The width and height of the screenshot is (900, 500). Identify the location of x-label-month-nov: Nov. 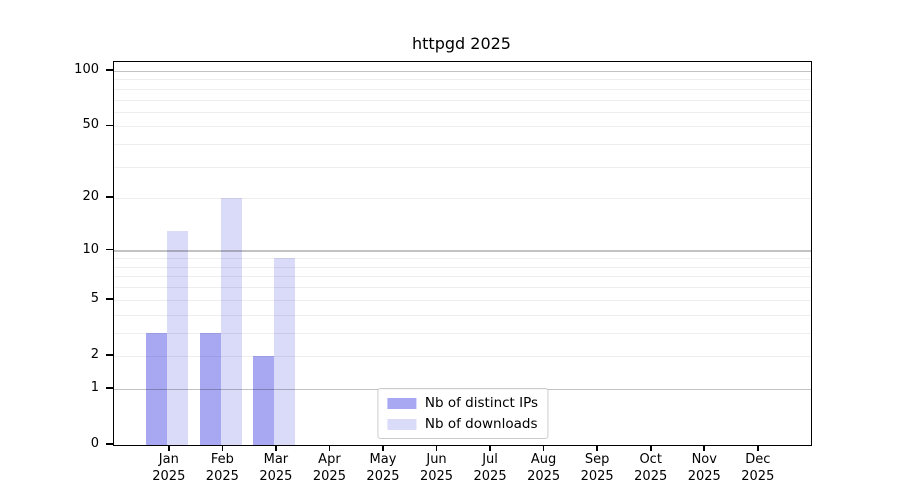
(704, 459).